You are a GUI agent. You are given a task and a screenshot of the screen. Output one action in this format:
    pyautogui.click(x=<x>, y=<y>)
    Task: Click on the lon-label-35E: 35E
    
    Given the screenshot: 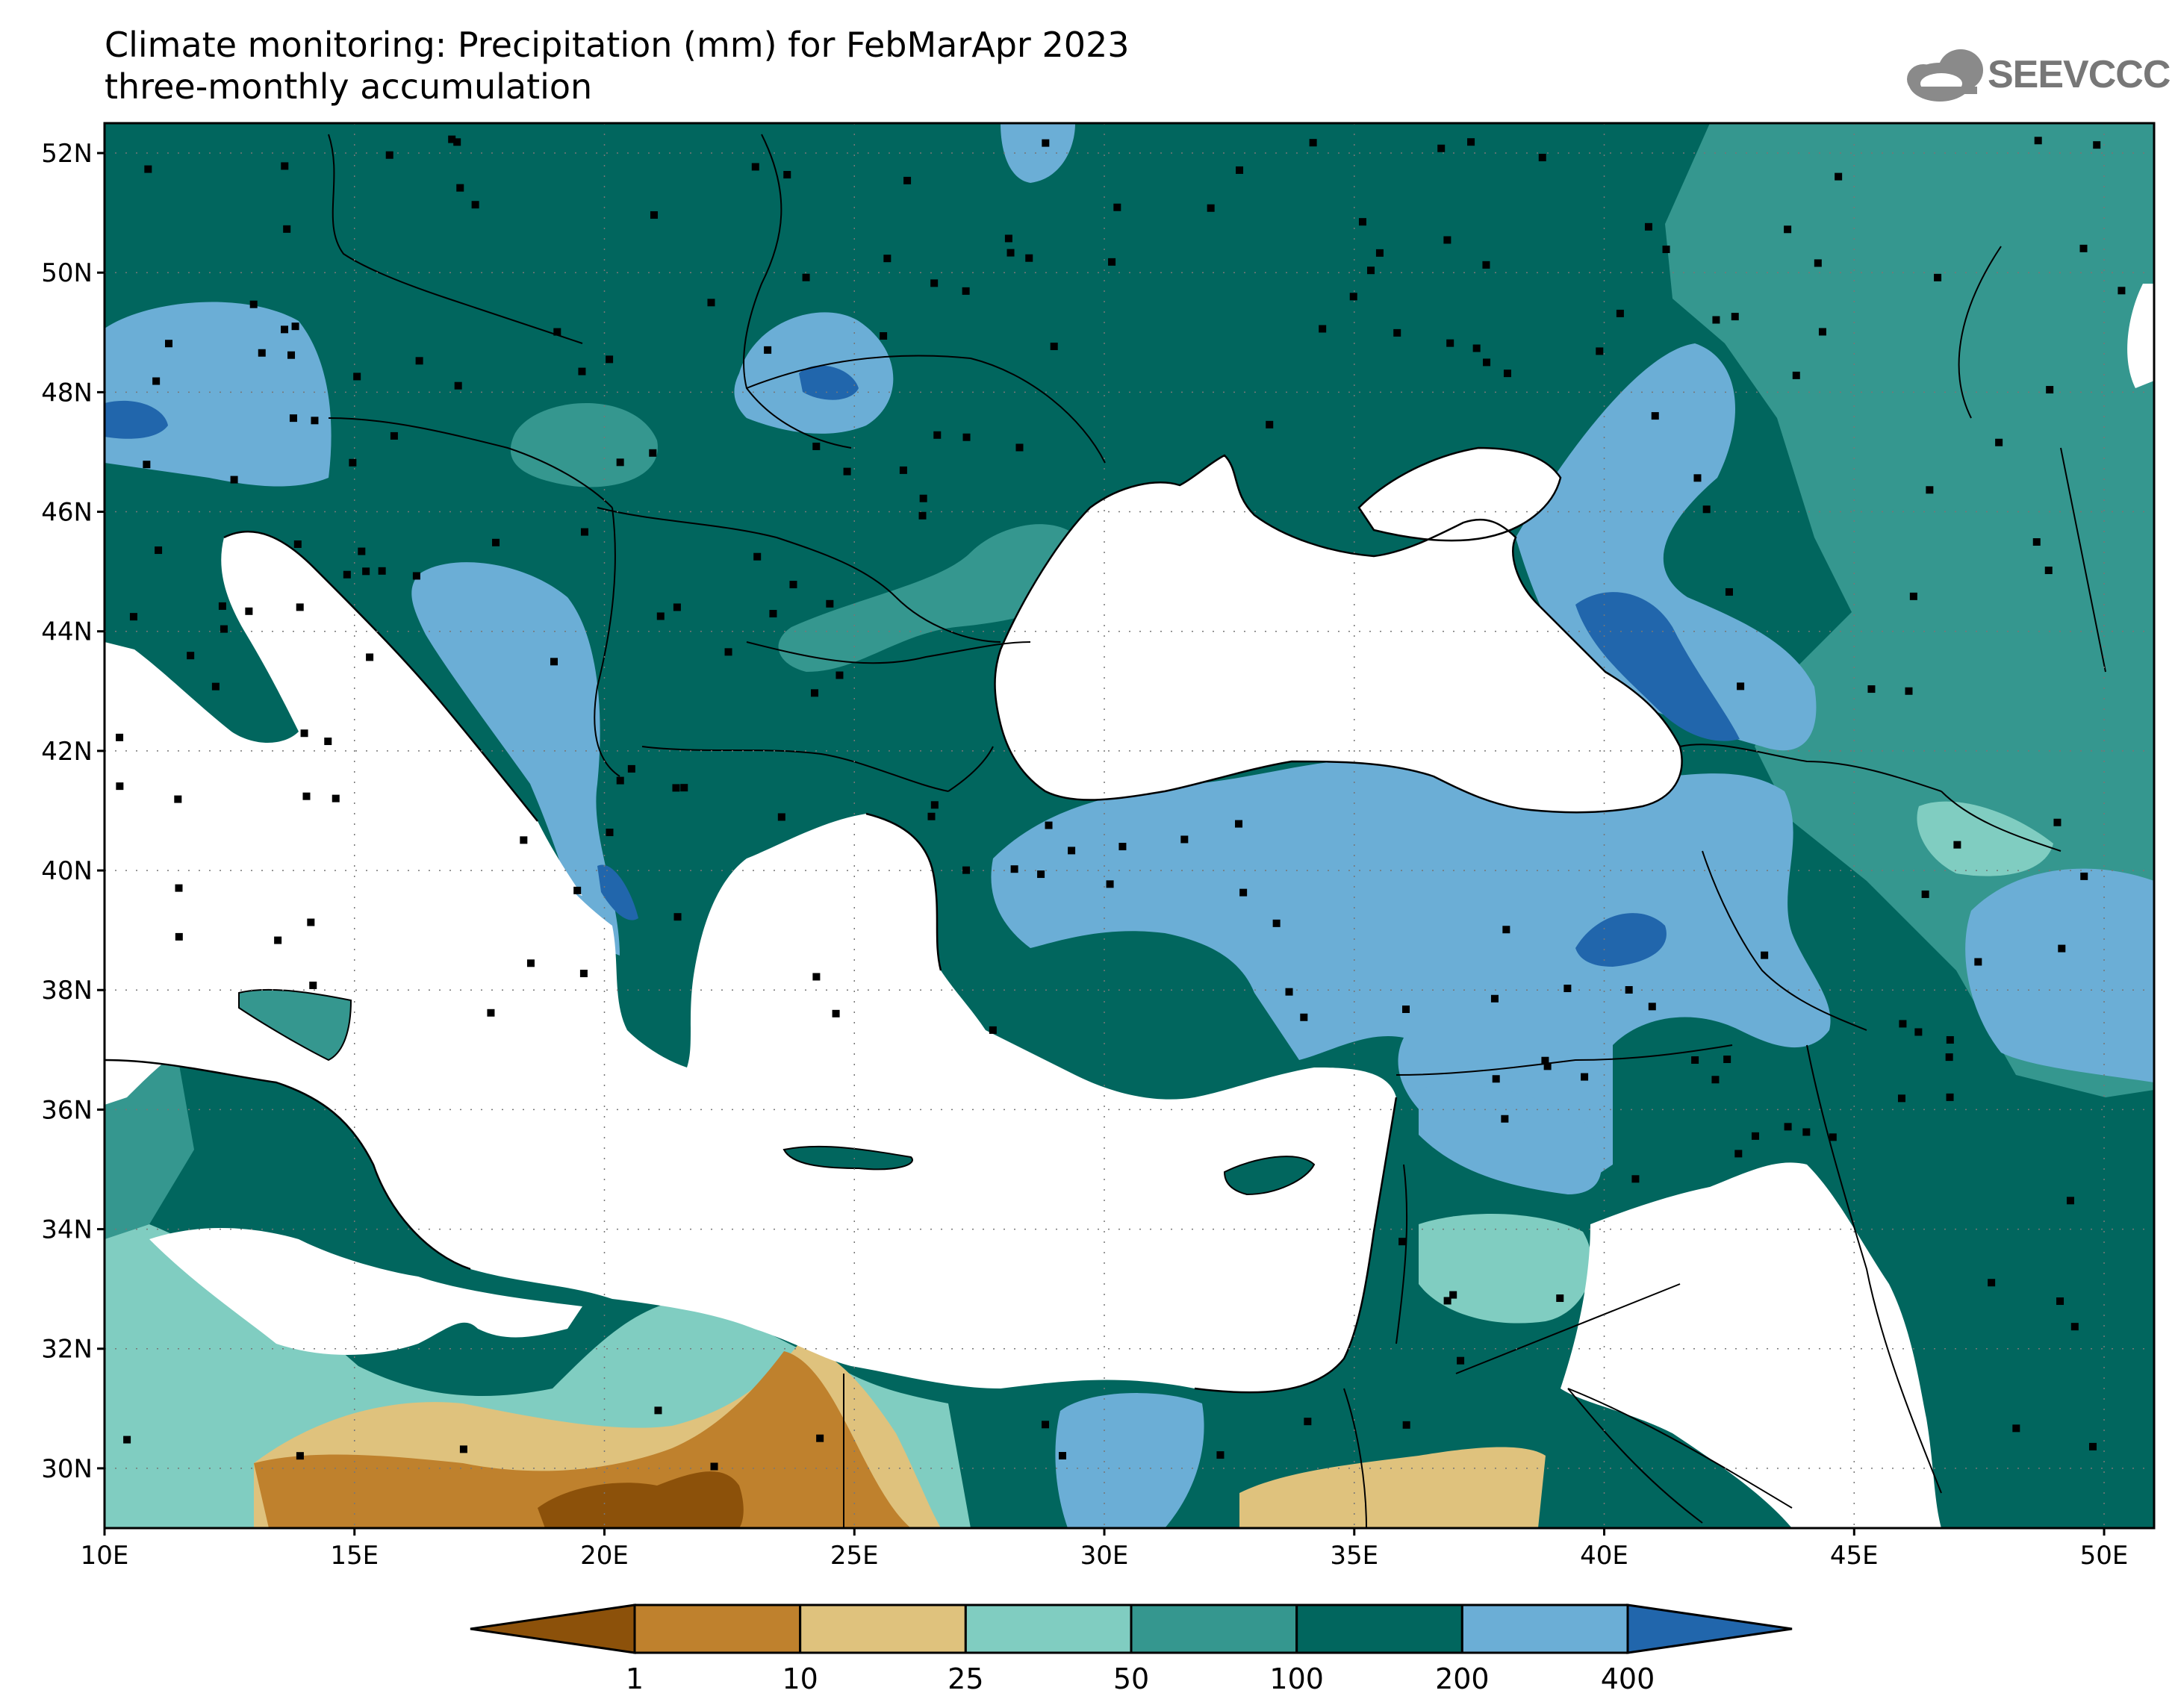 What is the action you would take?
    pyautogui.click(x=1354, y=1556)
    